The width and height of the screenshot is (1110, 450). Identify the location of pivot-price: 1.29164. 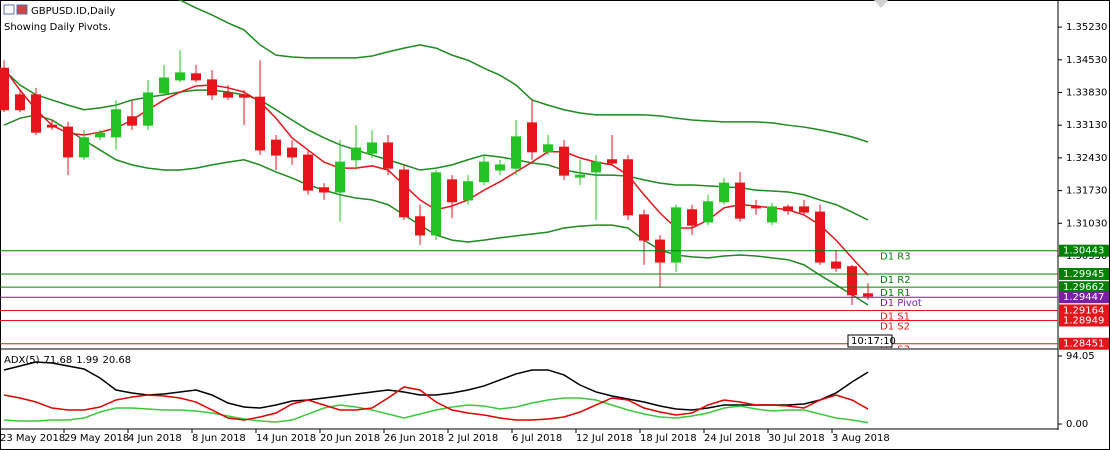
(1083, 310).